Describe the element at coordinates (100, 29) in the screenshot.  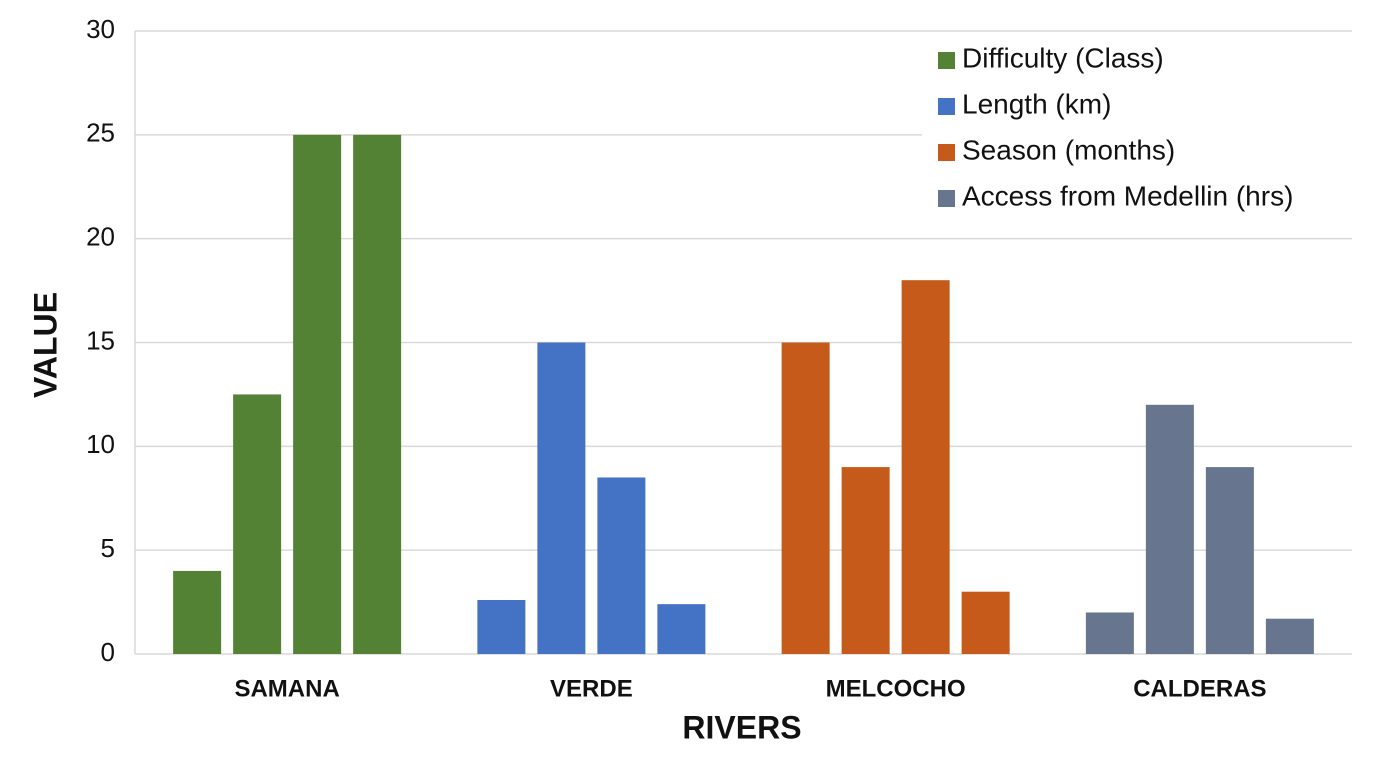
I see `y-tick-label: 30` at that location.